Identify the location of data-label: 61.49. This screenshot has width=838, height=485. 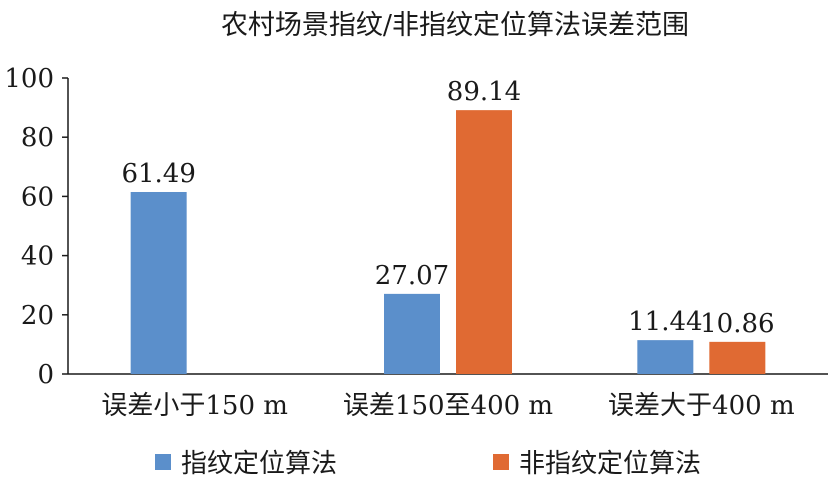
(158, 174).